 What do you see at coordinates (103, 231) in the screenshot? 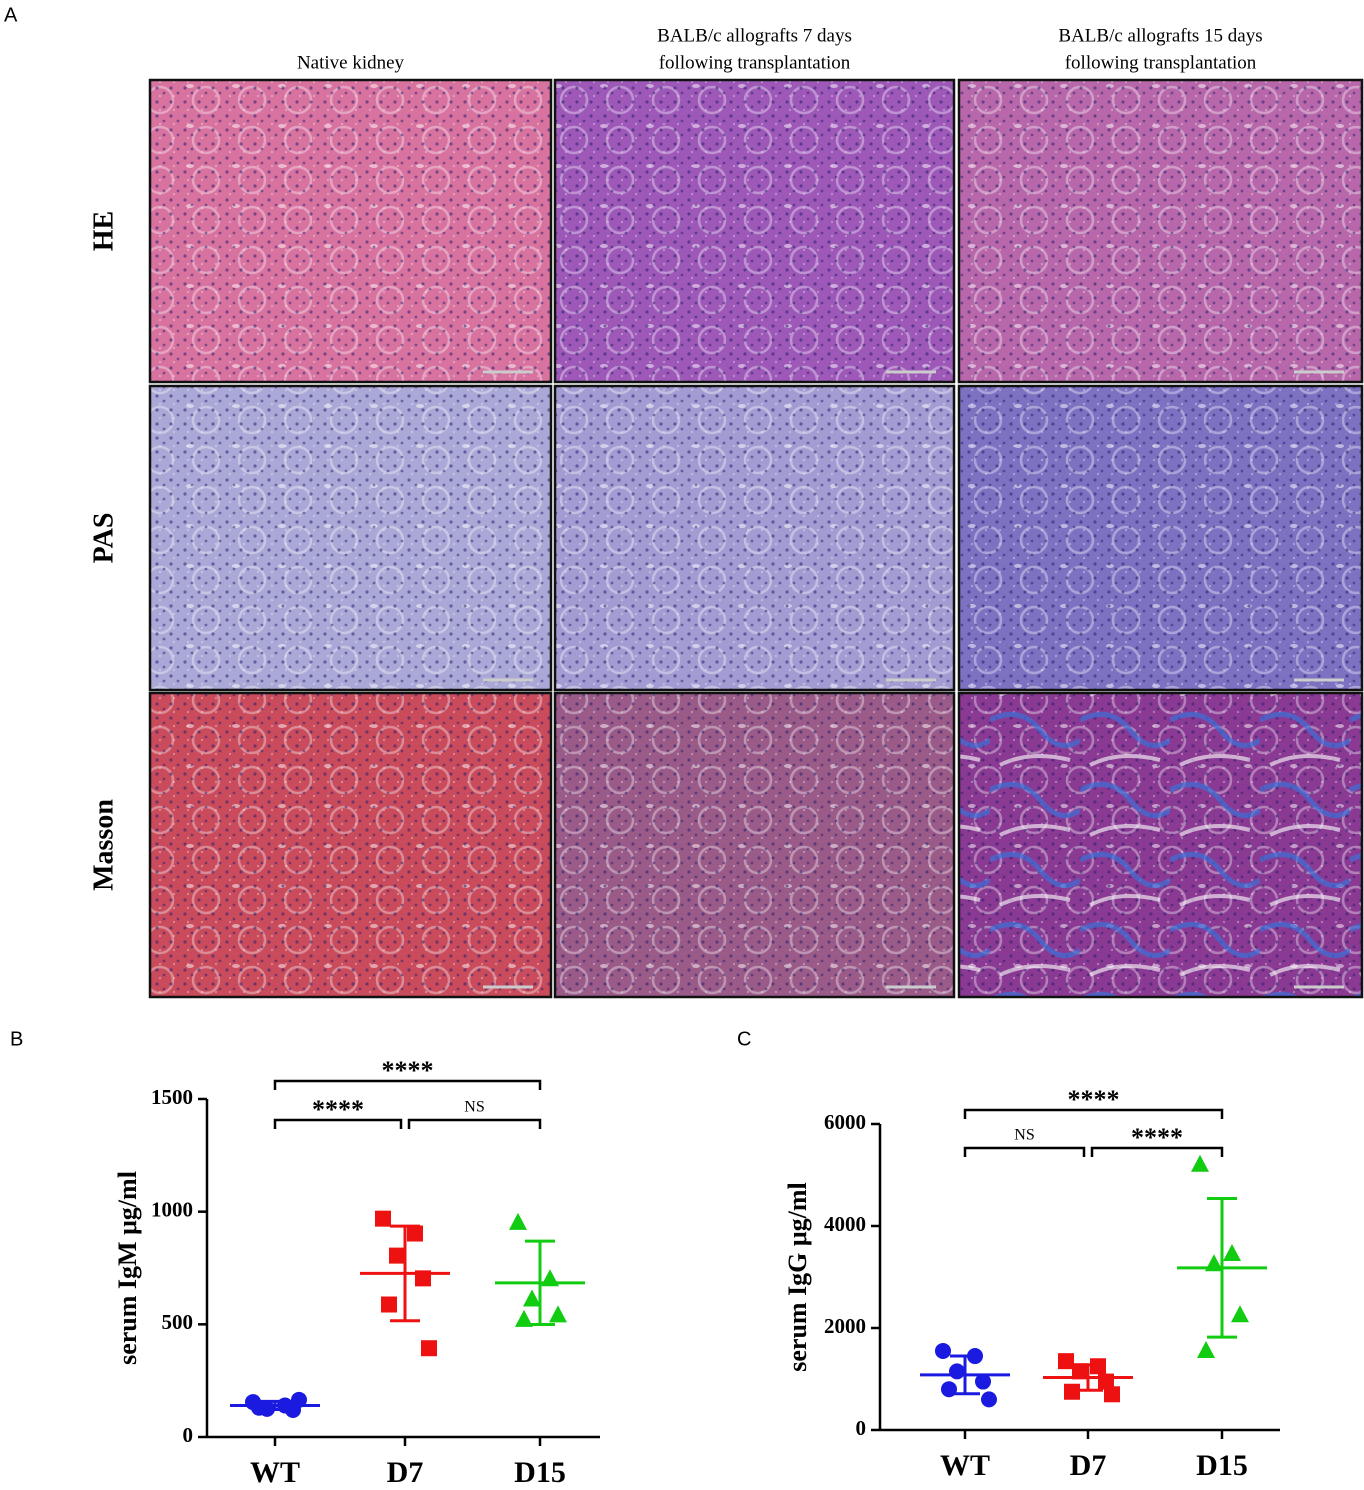
I see `row-label: HE` at bounding box center [103, 231].